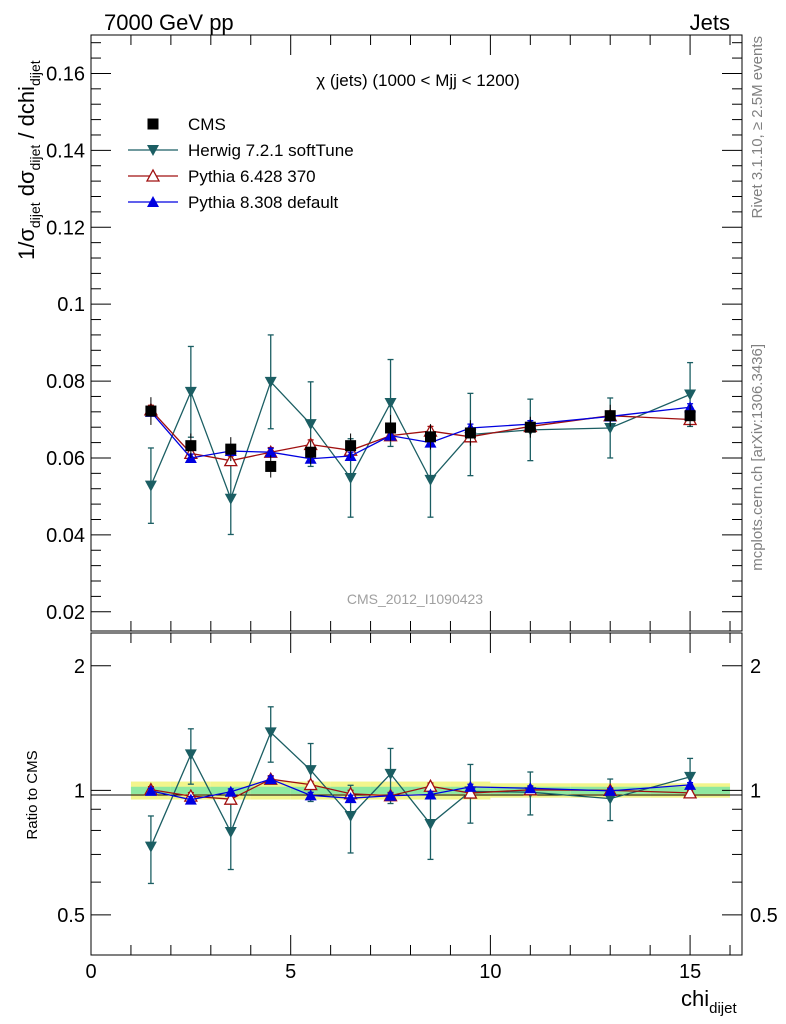  What do you see at coordinates (90, 972) in the screenshot?
I see `x-tick-label: 0` at bounding box center [90, 972].